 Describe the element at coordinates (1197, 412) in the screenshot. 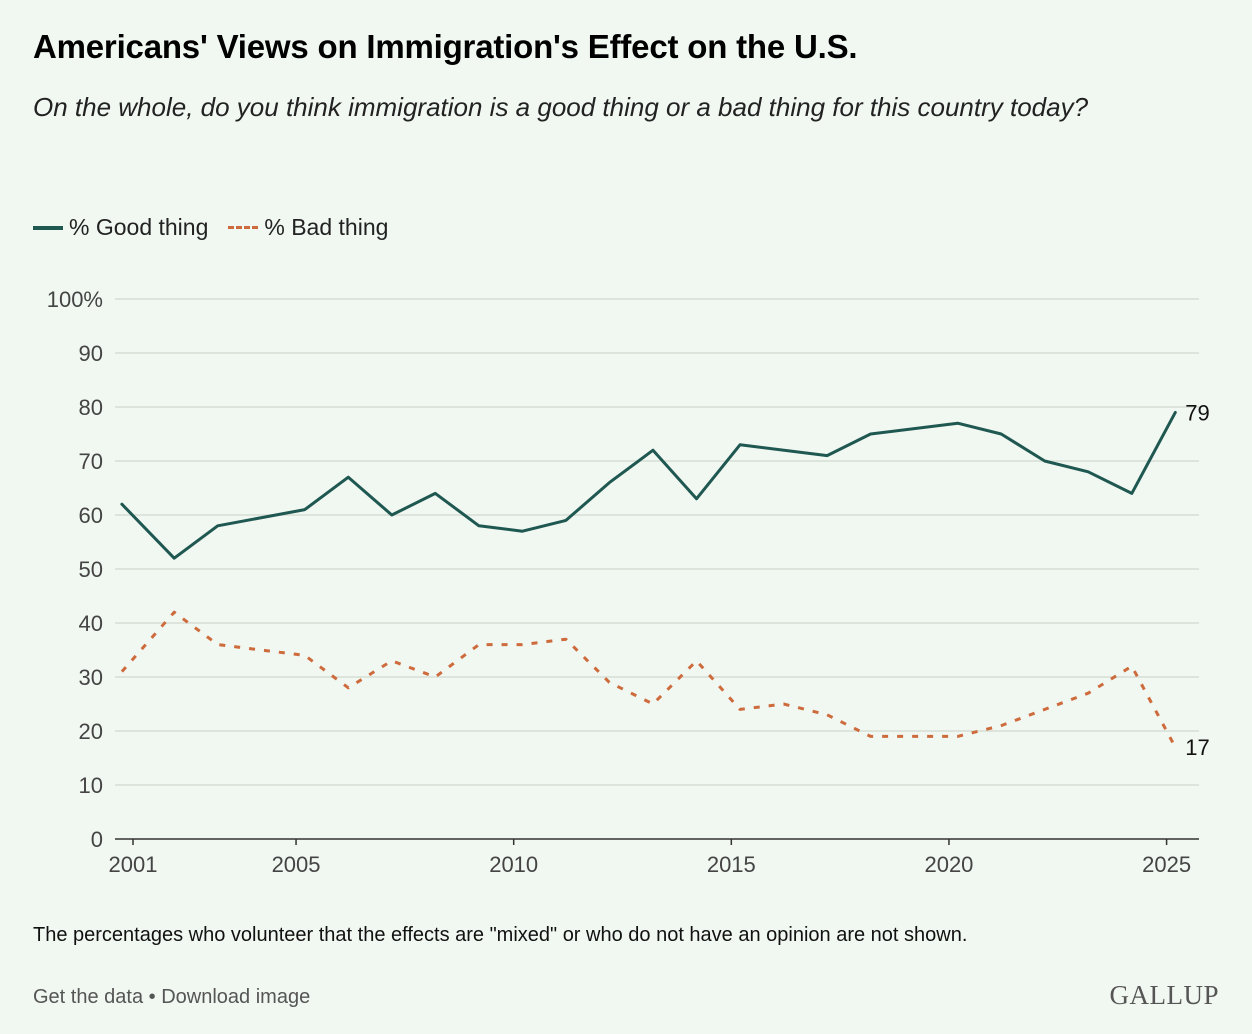

I see `end-label-good: 79` at that location.